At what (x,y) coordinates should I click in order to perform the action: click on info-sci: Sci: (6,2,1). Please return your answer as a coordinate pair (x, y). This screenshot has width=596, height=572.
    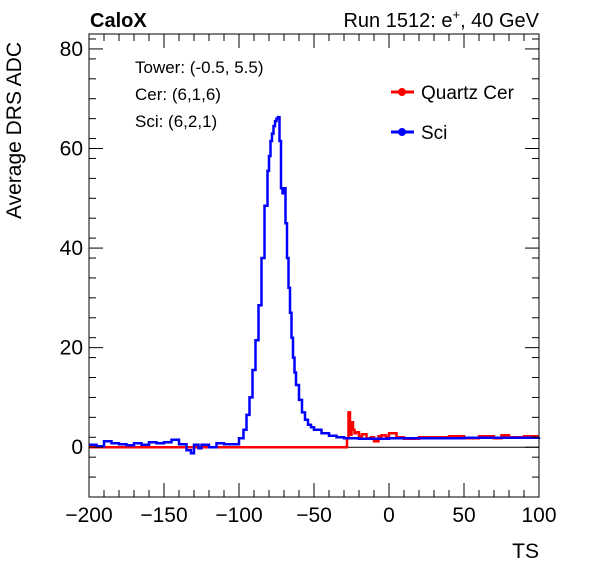
    Looking at the image, I should click on (176, 121).